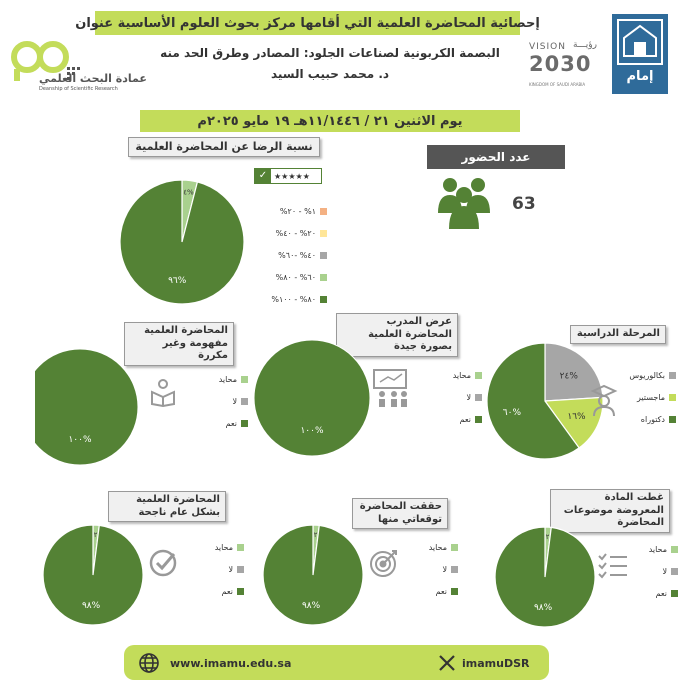 The image size is (680, 680). I want to click on satisfaction-legend-label: ١% - ٢٠%, so click(297, 211).